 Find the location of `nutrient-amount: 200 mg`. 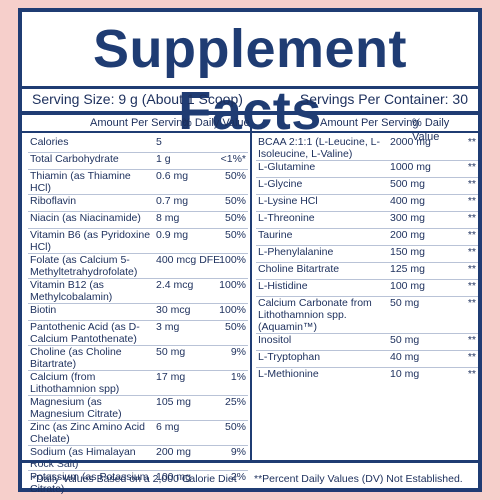

nutrient-amount: 200 mg is located at coordinates (416, 237).